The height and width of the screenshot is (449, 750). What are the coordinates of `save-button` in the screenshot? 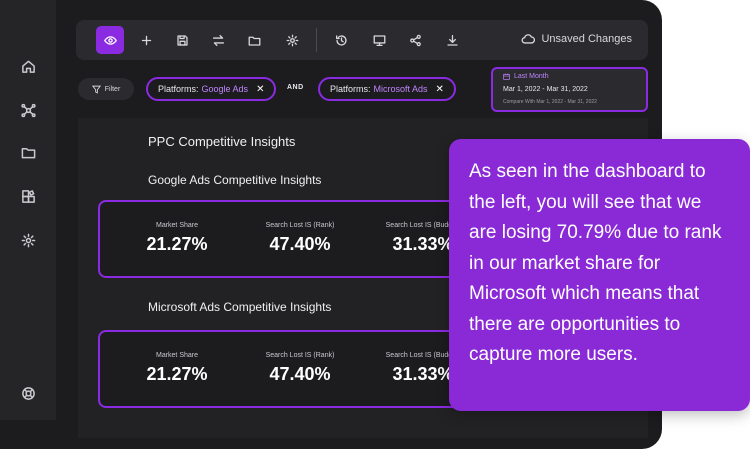 It's located at (182, 40).